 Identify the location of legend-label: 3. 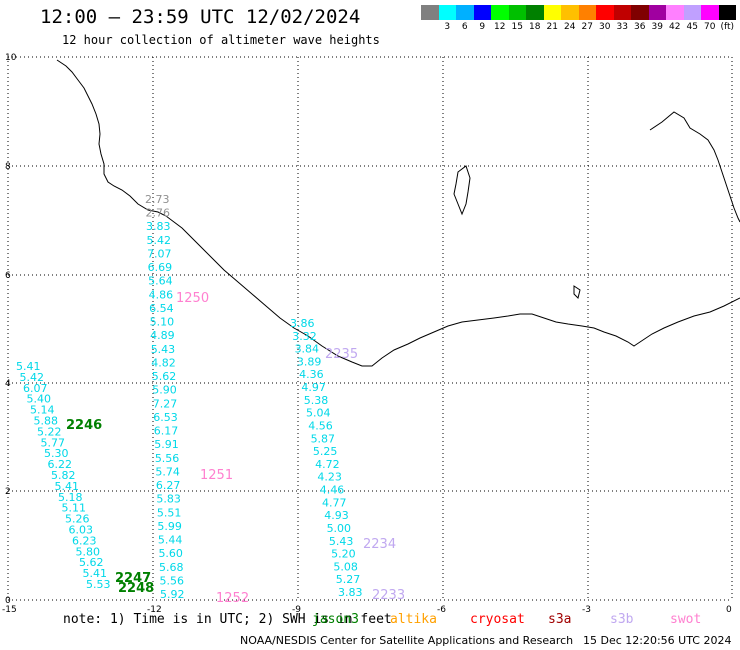
(447, 27).